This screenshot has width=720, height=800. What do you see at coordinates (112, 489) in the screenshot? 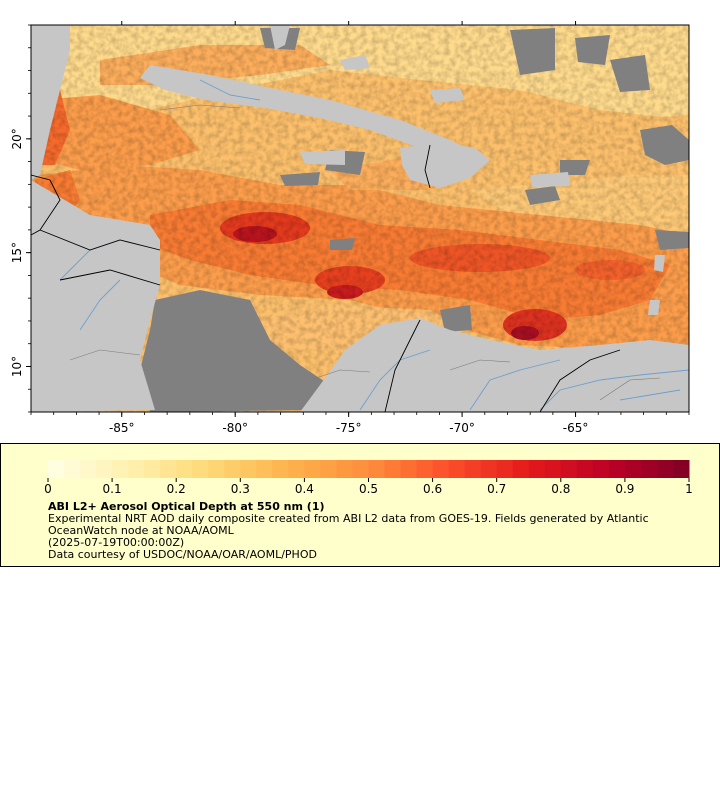
I see `colorbar-tick-label: 0.1` at bounding box center [112, 489].